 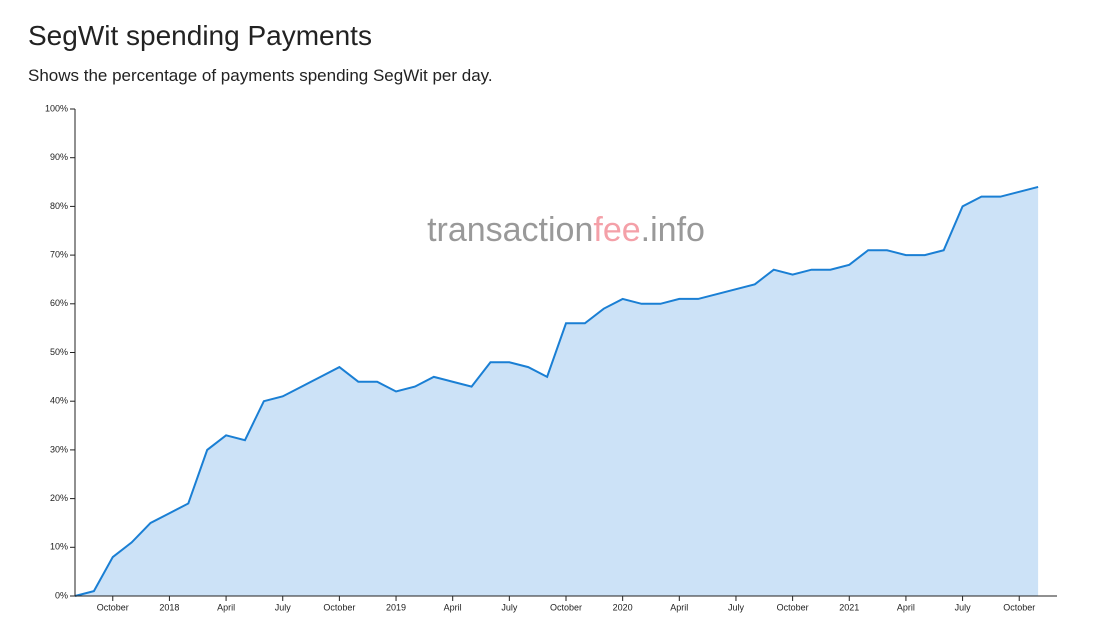 What do you see at coordinates (59, 498) in the screenshot?
I see `y-tick-label: 20%` at bounding box center [59, 498].